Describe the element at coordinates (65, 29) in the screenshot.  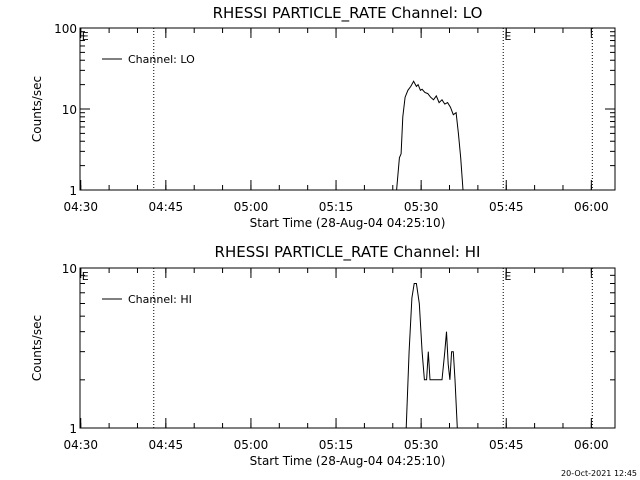
I see `y-tick-label: 100` at that location.